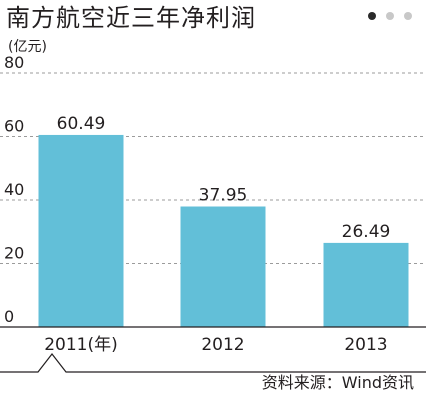 The image size is (426, 400). Describe the element at coordinates (9, 316) in the screenshot. I see `y-tick-label: 0` at that location.